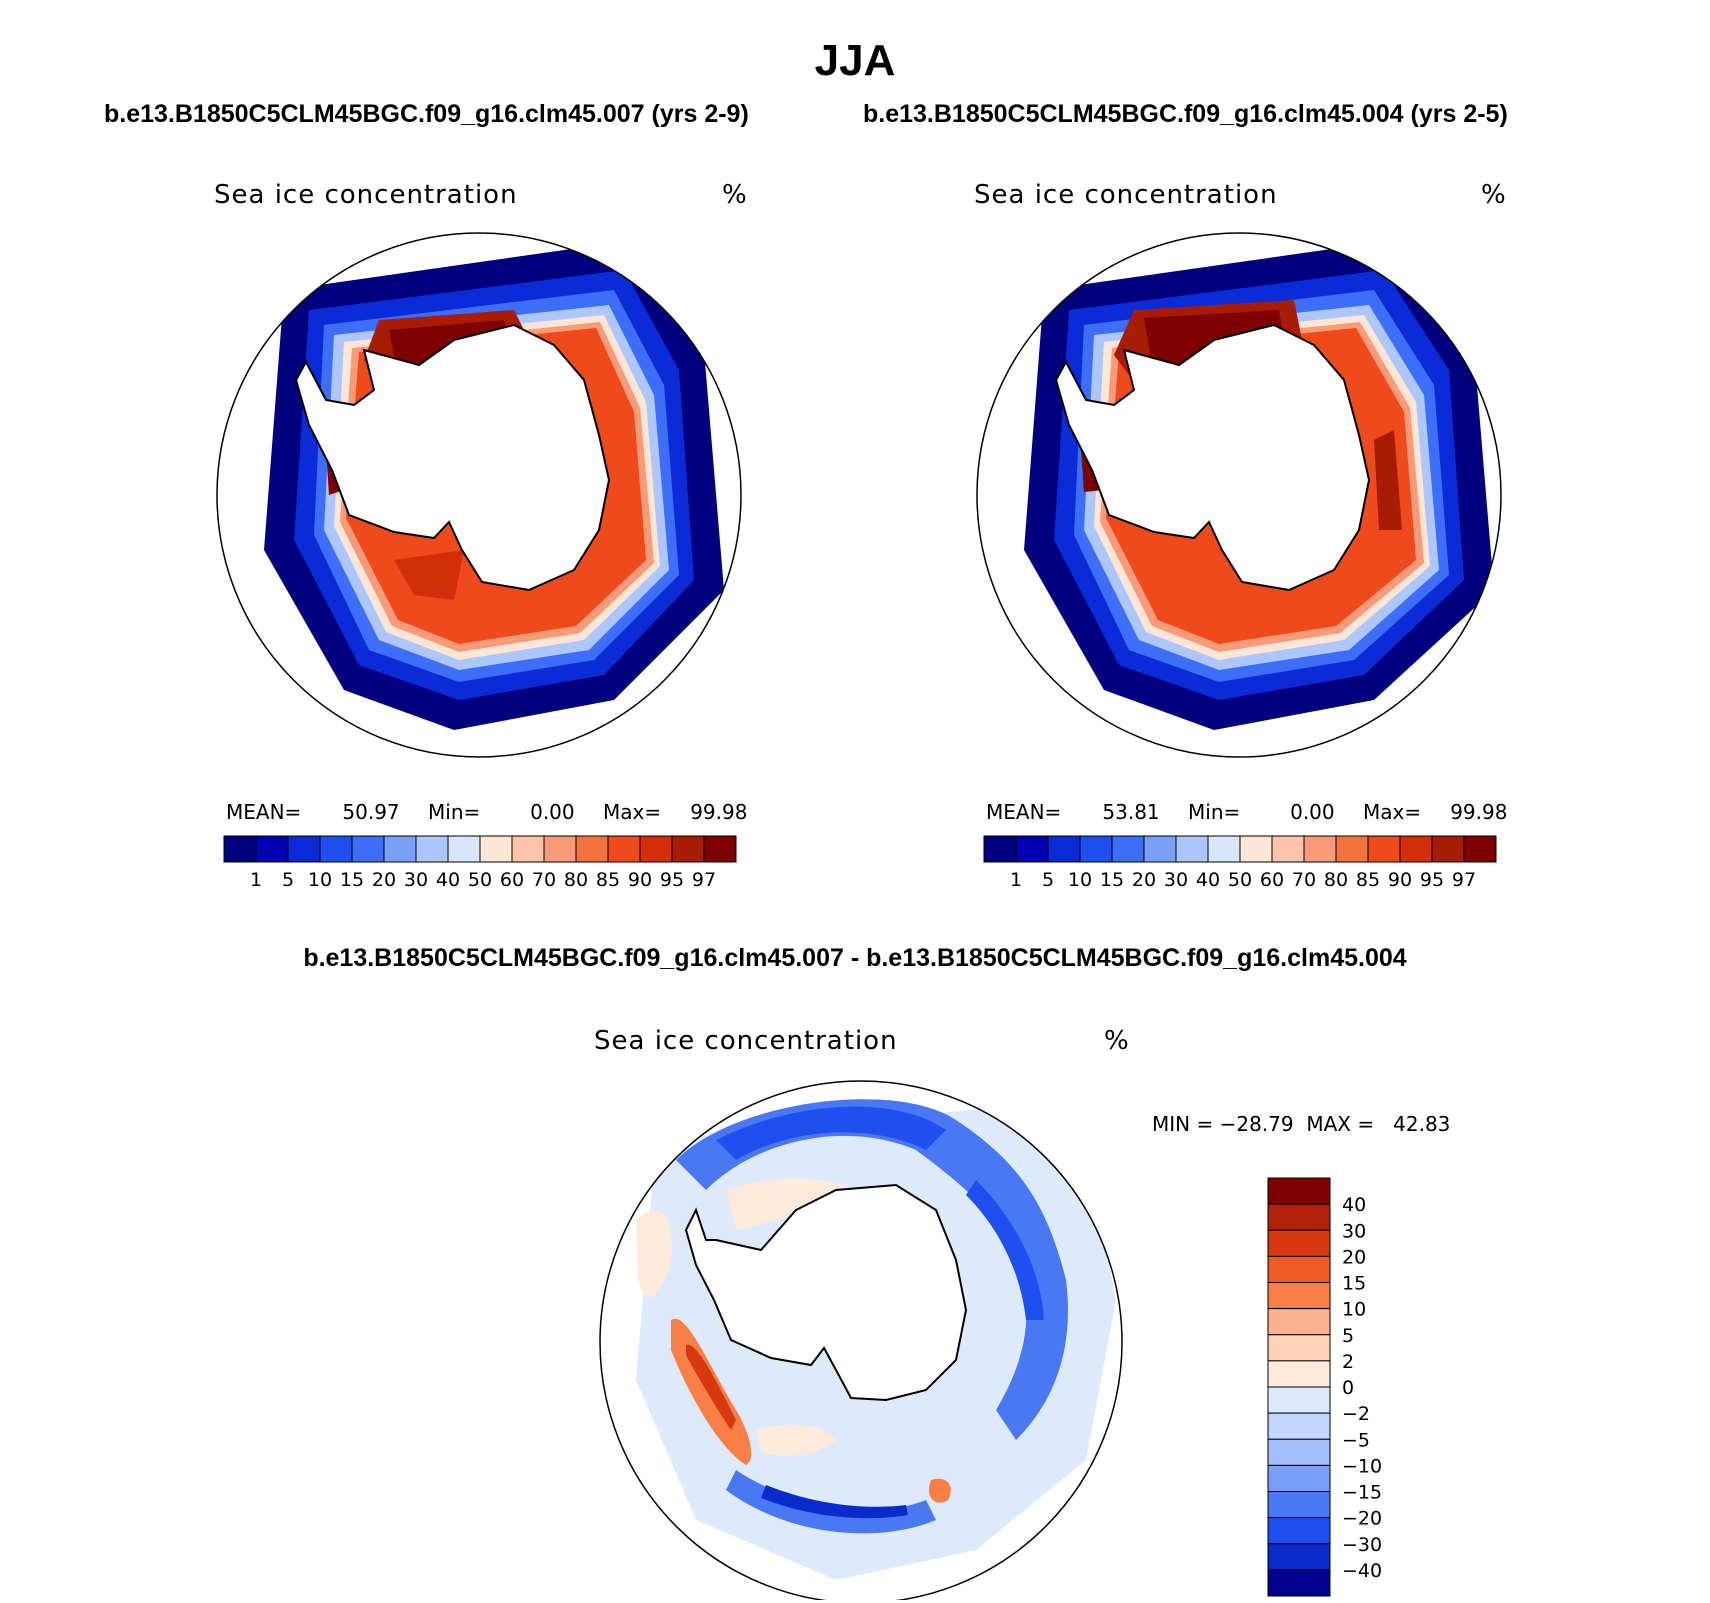 This screenshot has height=1603, width=1710. I want to click on colorbar-panel-2-label: 60, so click(1272, 880).